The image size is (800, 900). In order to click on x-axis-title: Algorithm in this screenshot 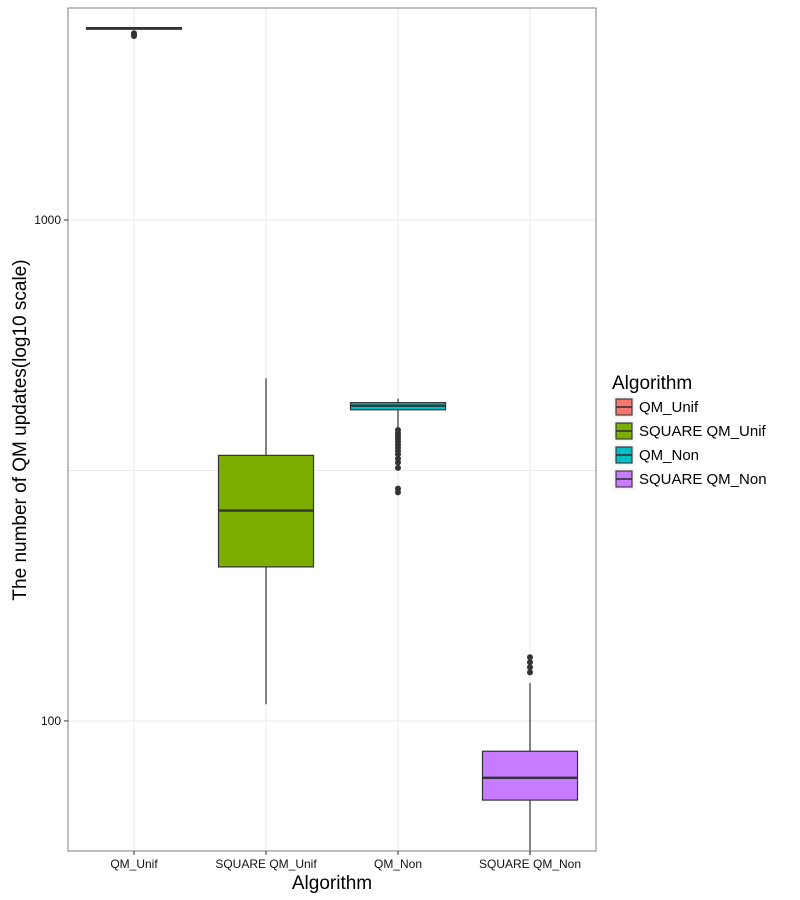, I will do `click(332, 883)`.